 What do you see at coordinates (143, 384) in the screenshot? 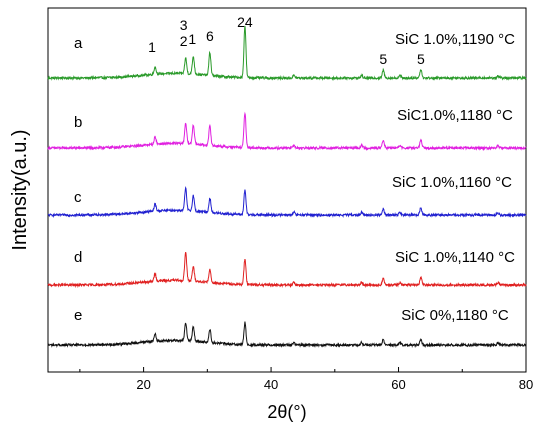
I see `x-tick-label: 20` at bounding box center [143, 384].